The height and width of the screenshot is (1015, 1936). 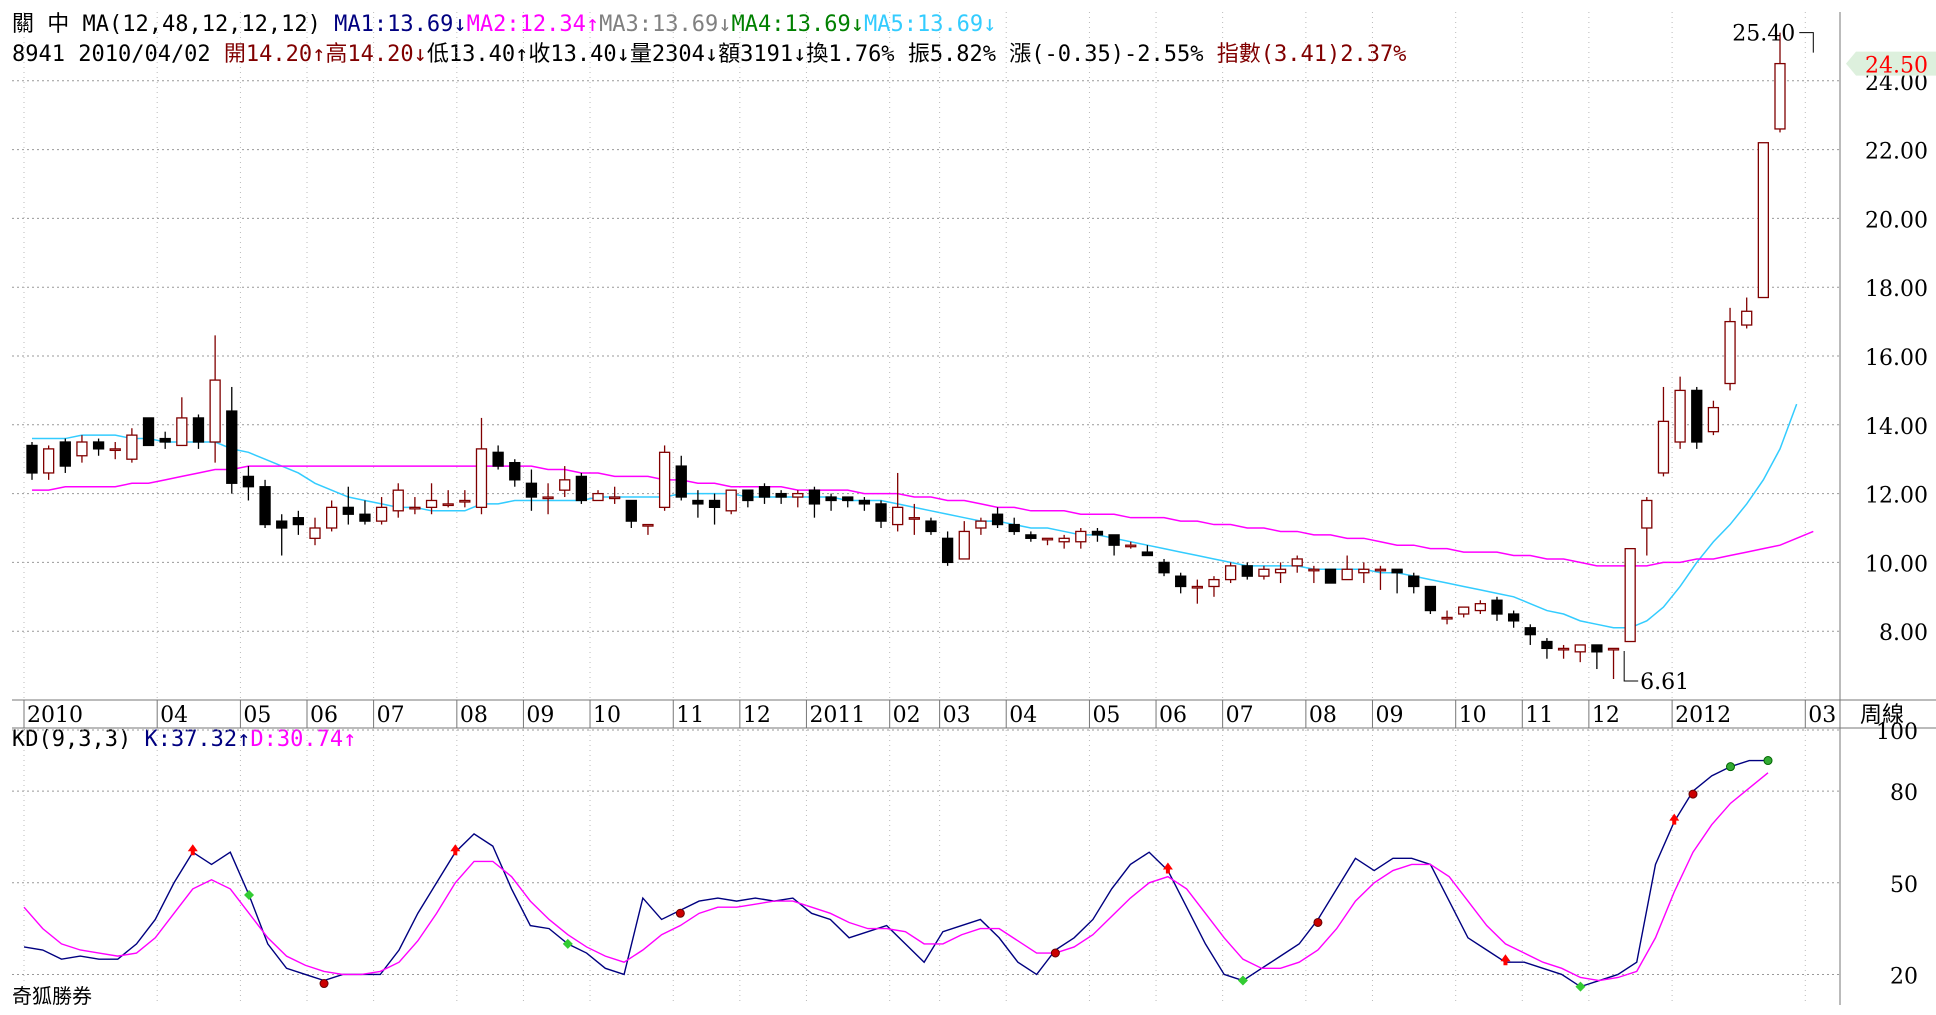 I want to click on x-tick-label: 06, so click(x=1173, y=715).